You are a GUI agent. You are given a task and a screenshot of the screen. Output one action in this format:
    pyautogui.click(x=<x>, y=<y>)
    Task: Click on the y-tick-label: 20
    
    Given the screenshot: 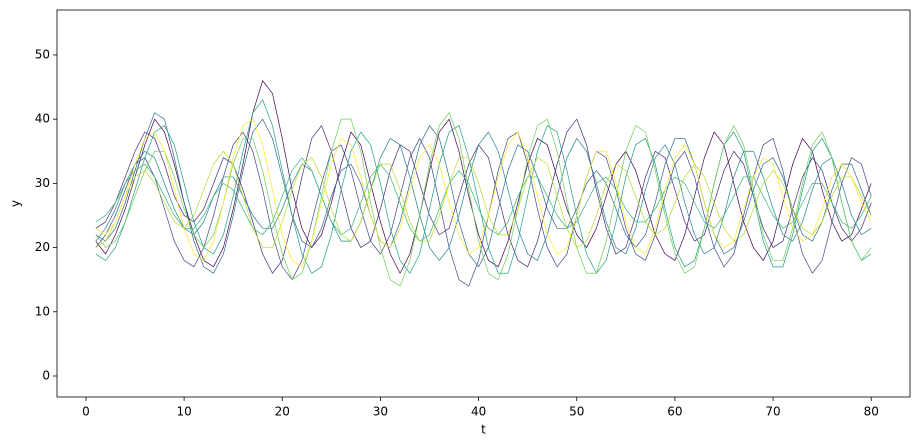 What is the action you would take?
    pyautogui.click(x=42, y=247)
    